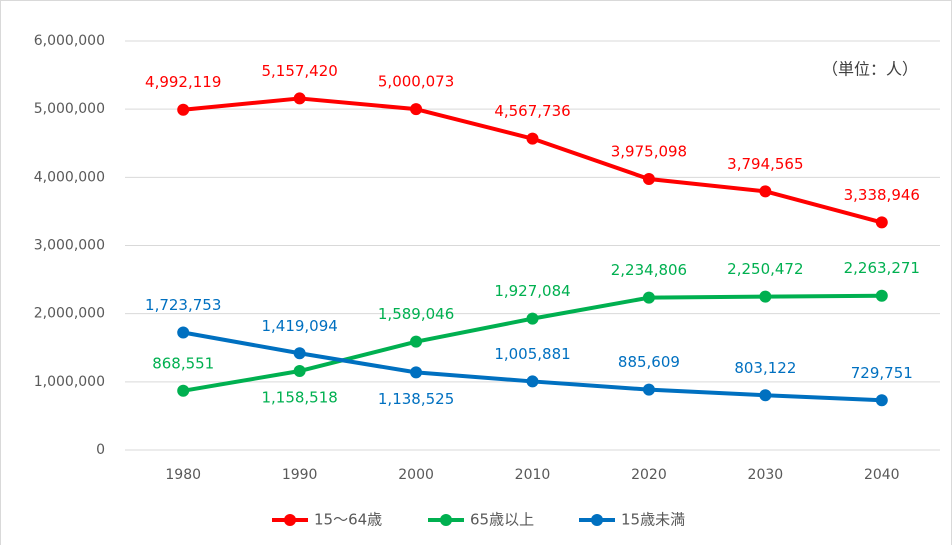  What do you see at coordinates (299, 71) in the screenshot?
I see `data-label: 5,157,420` at bounding box center [299, 71].